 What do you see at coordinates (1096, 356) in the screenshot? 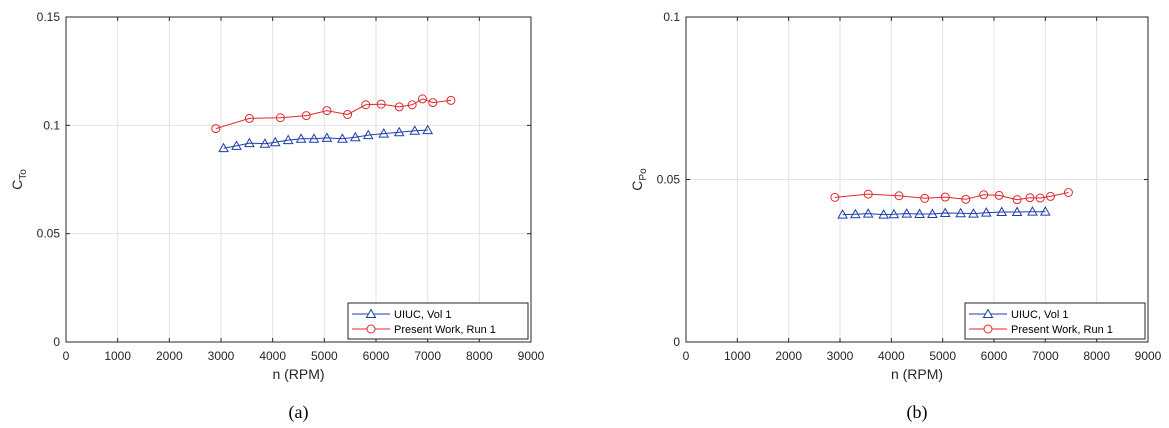
I see `x-tick-label: 8000` at bounding box center [1096, 356].